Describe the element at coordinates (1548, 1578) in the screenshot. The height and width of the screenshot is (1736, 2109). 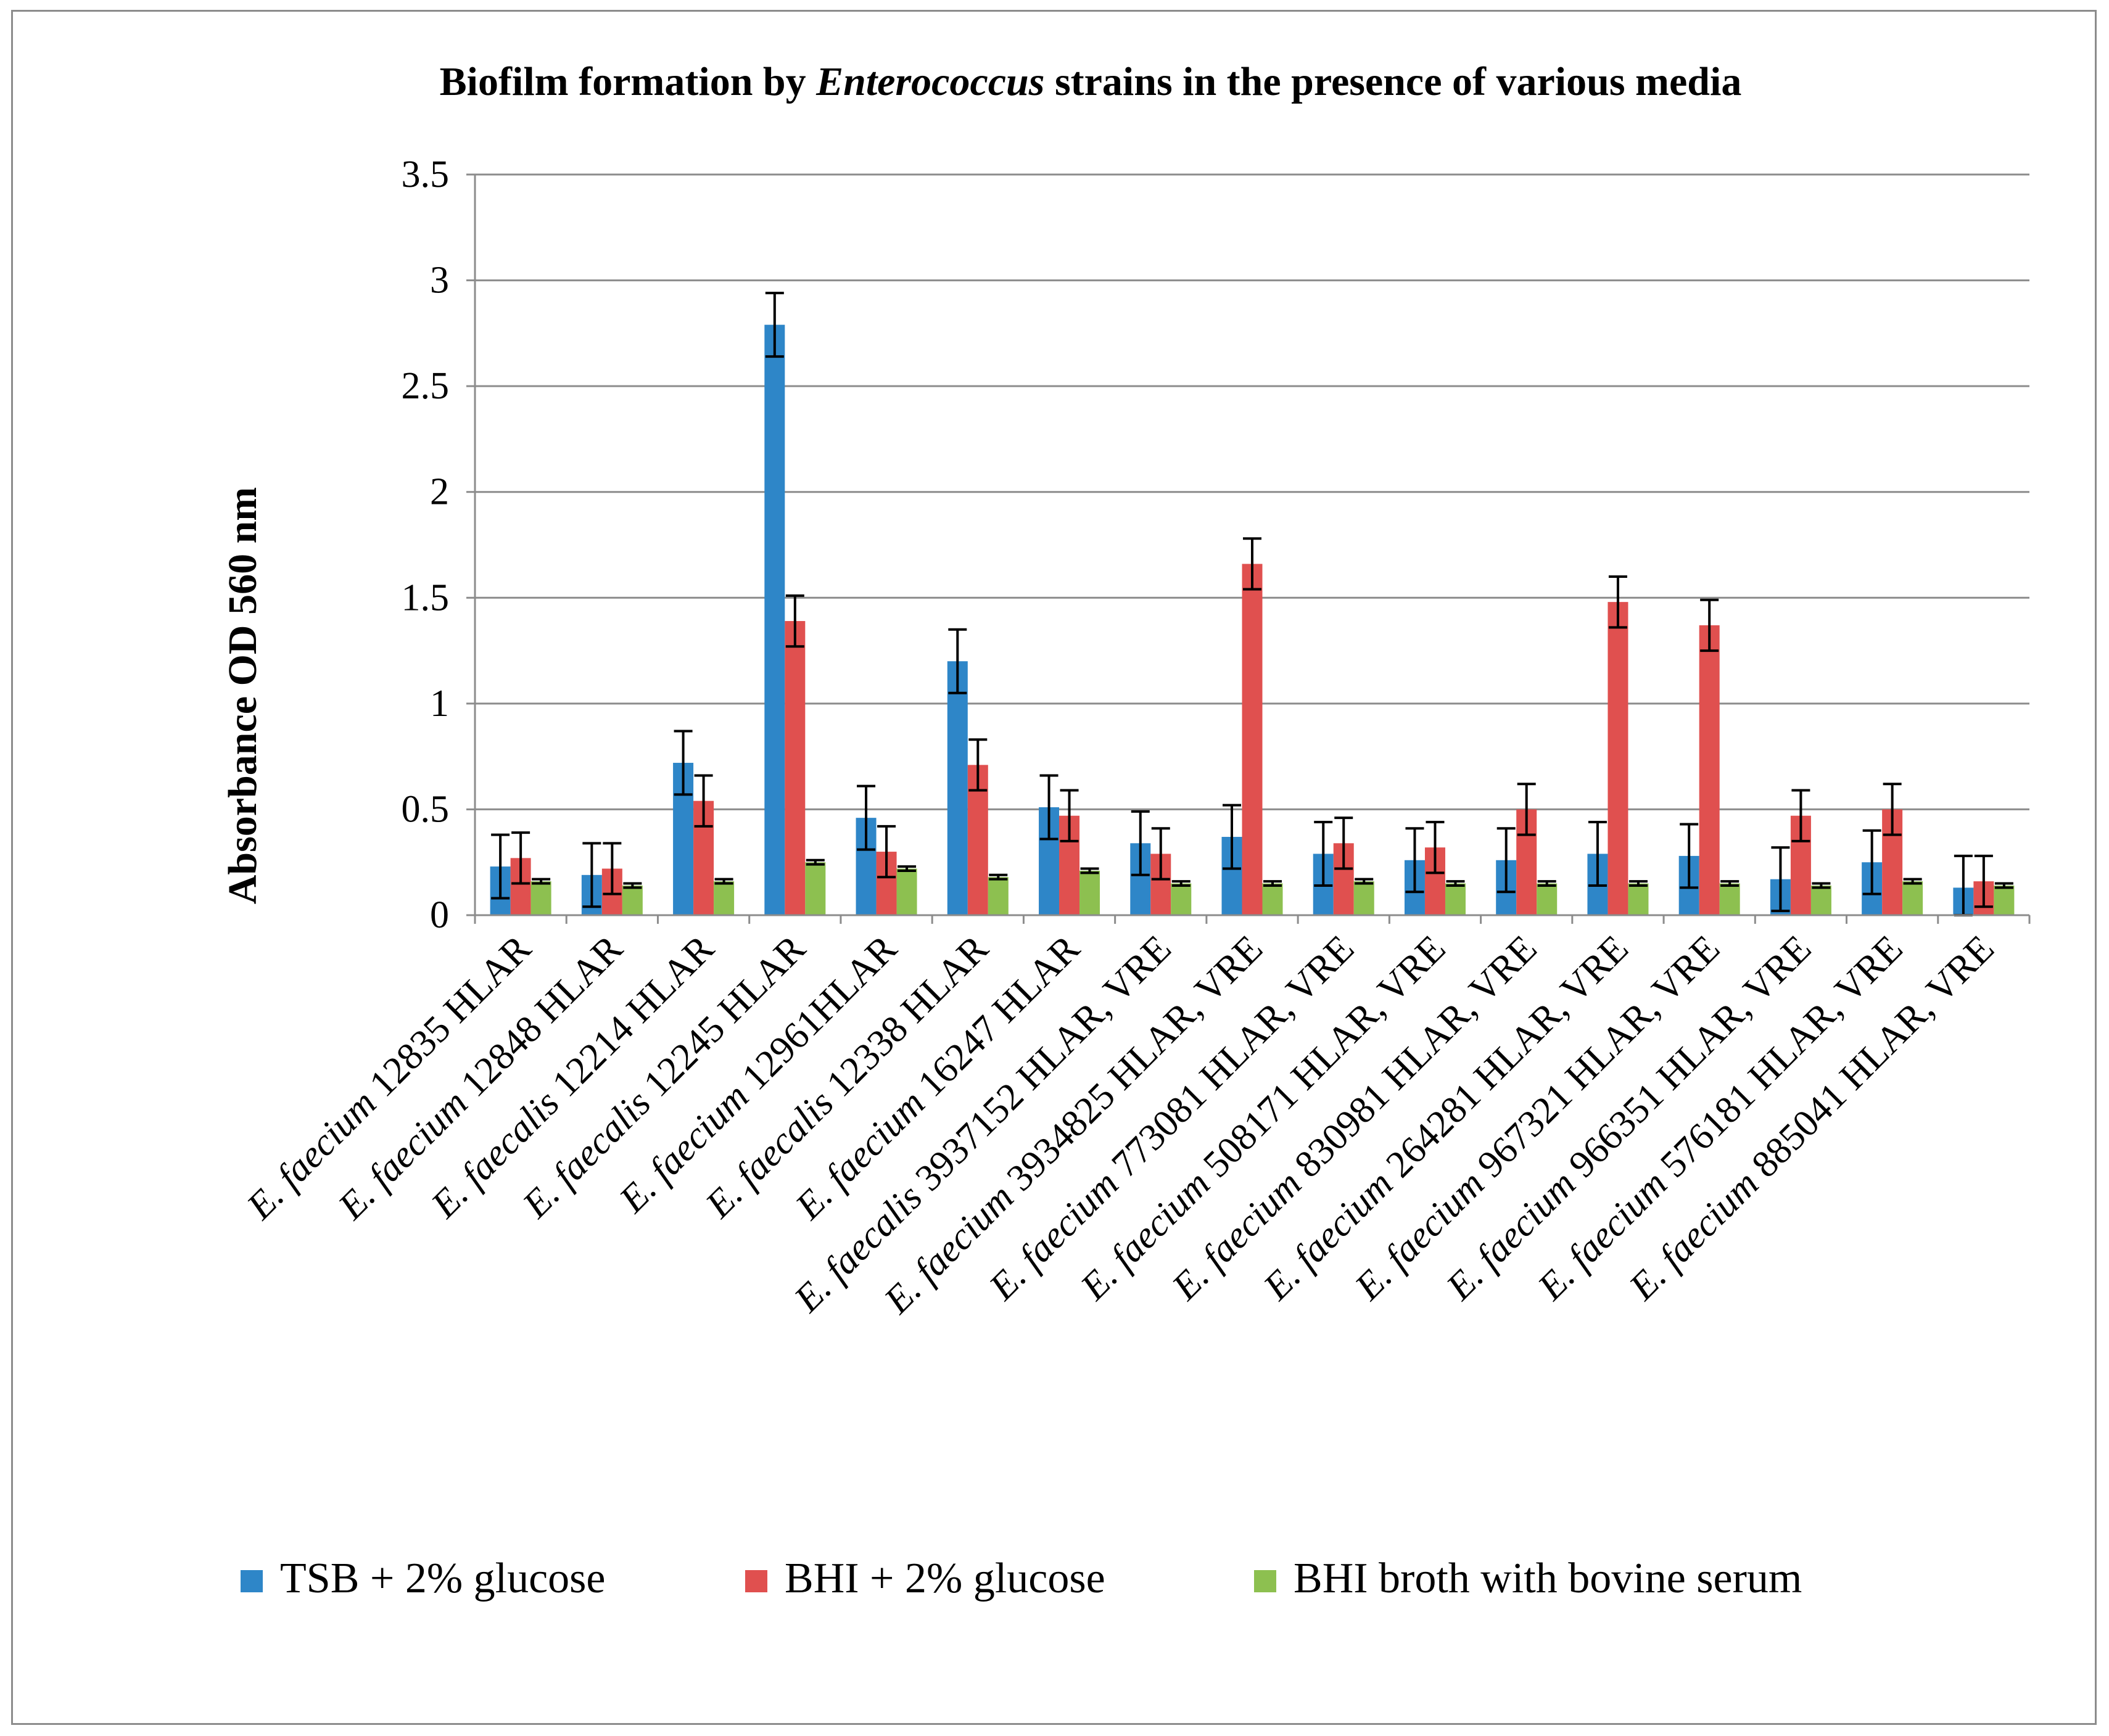
I see `legend-label: BHI broth with bovine serum` at that location.